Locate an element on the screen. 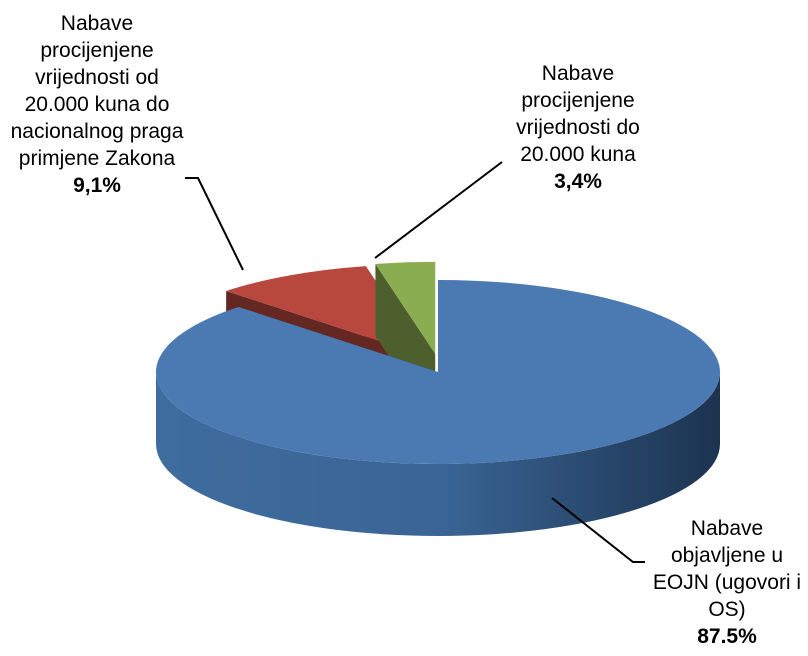 Image resolution: width=808 pixels, height=656 pixels. value-label: 87.5% is located at coordinates (727, 636).